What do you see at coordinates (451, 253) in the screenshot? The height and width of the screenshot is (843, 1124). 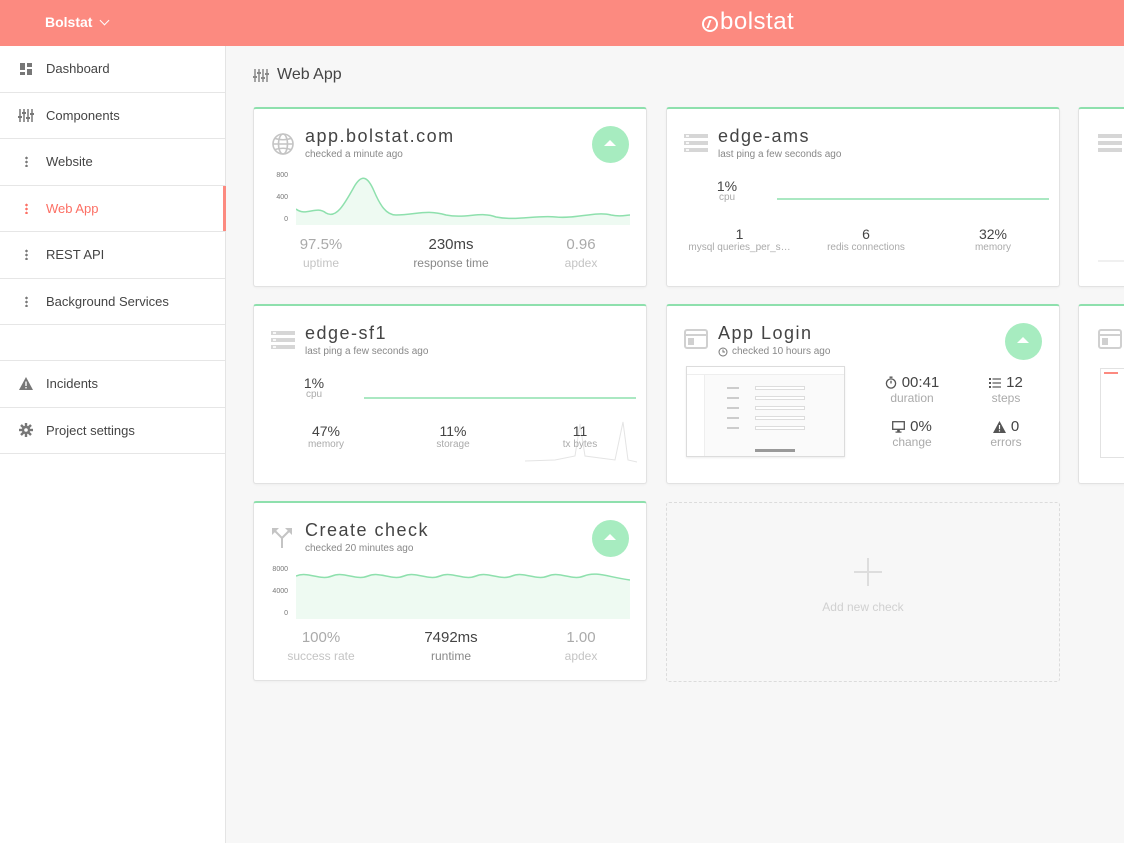 I see `stat-response-time: 230ms response time` at bounding box center [451, 253].